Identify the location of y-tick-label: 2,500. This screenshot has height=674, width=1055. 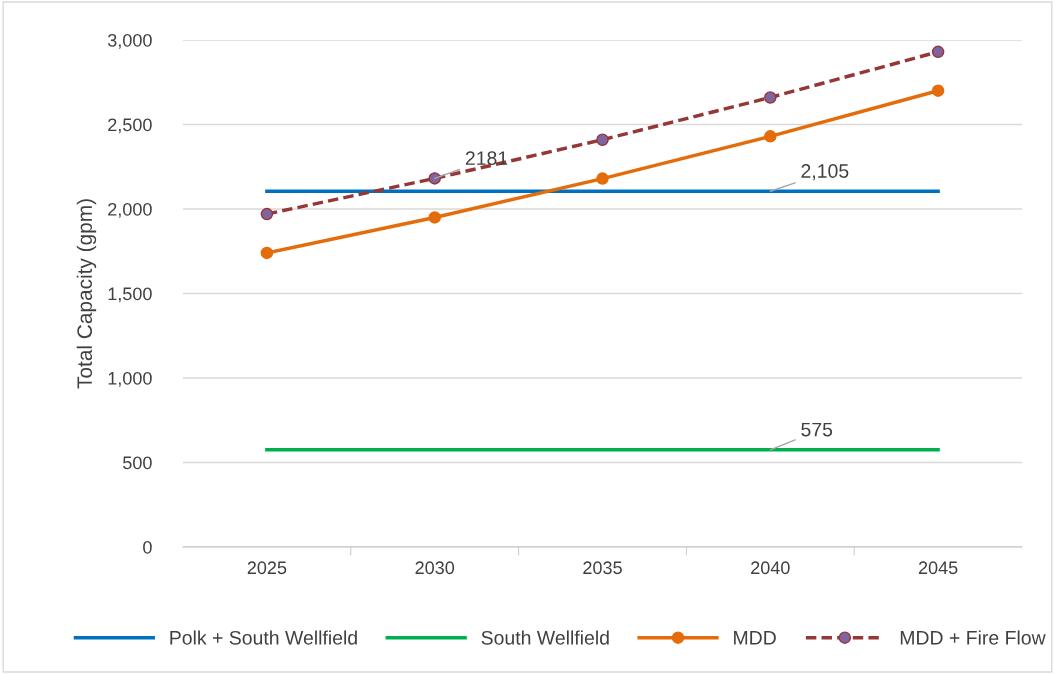
(130, 126).